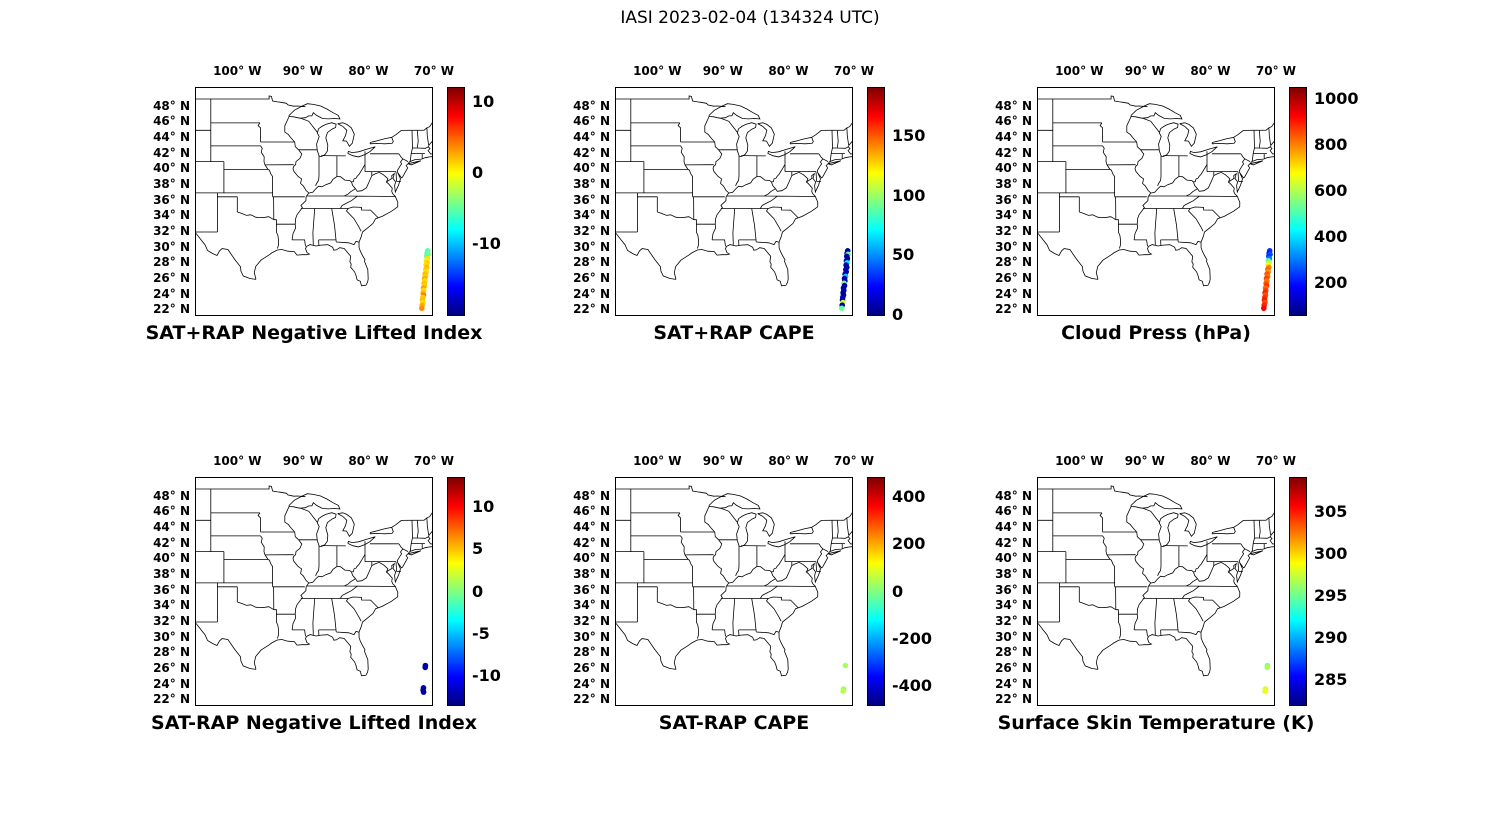  I want to click on panel-title: SAT-RAP CAPE, so click(734, 723).